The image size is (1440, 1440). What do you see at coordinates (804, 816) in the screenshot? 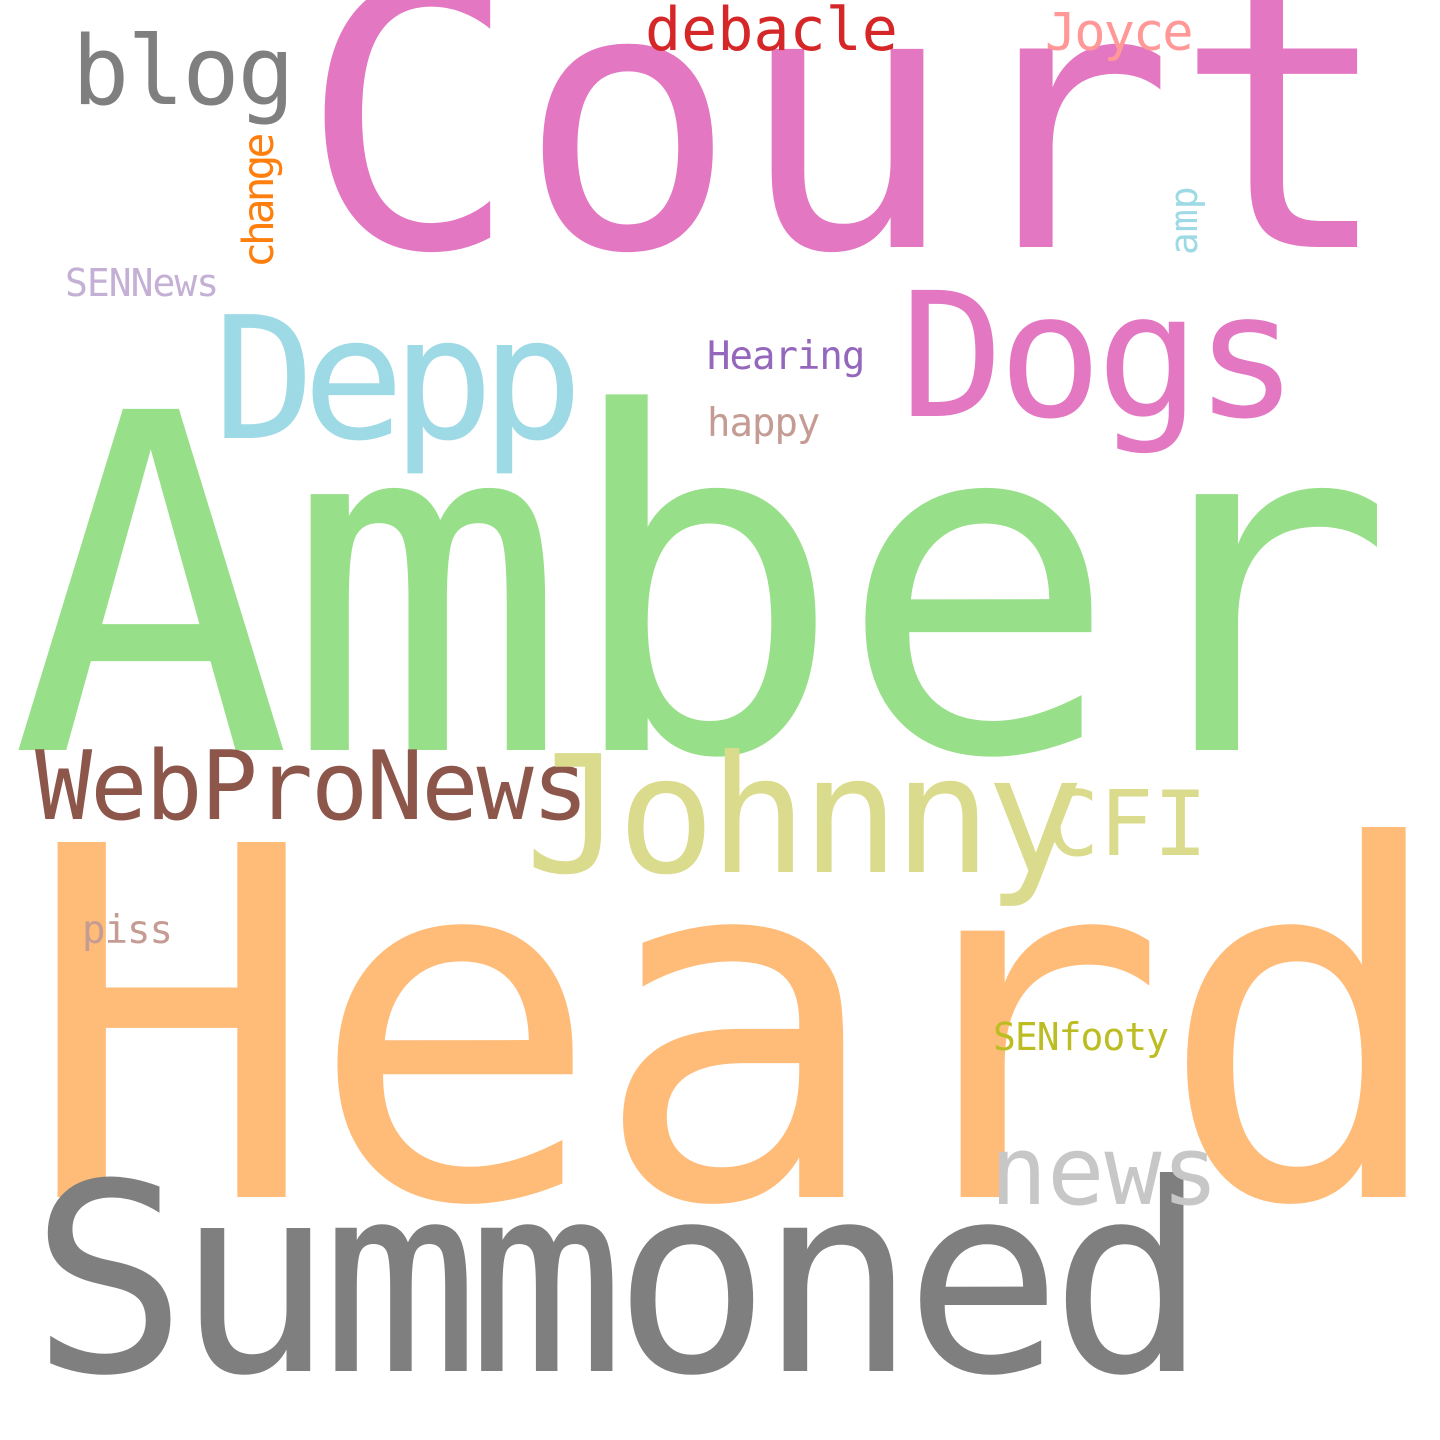
I see `word-johnny: Johnny` at bounding box center [804, 816].